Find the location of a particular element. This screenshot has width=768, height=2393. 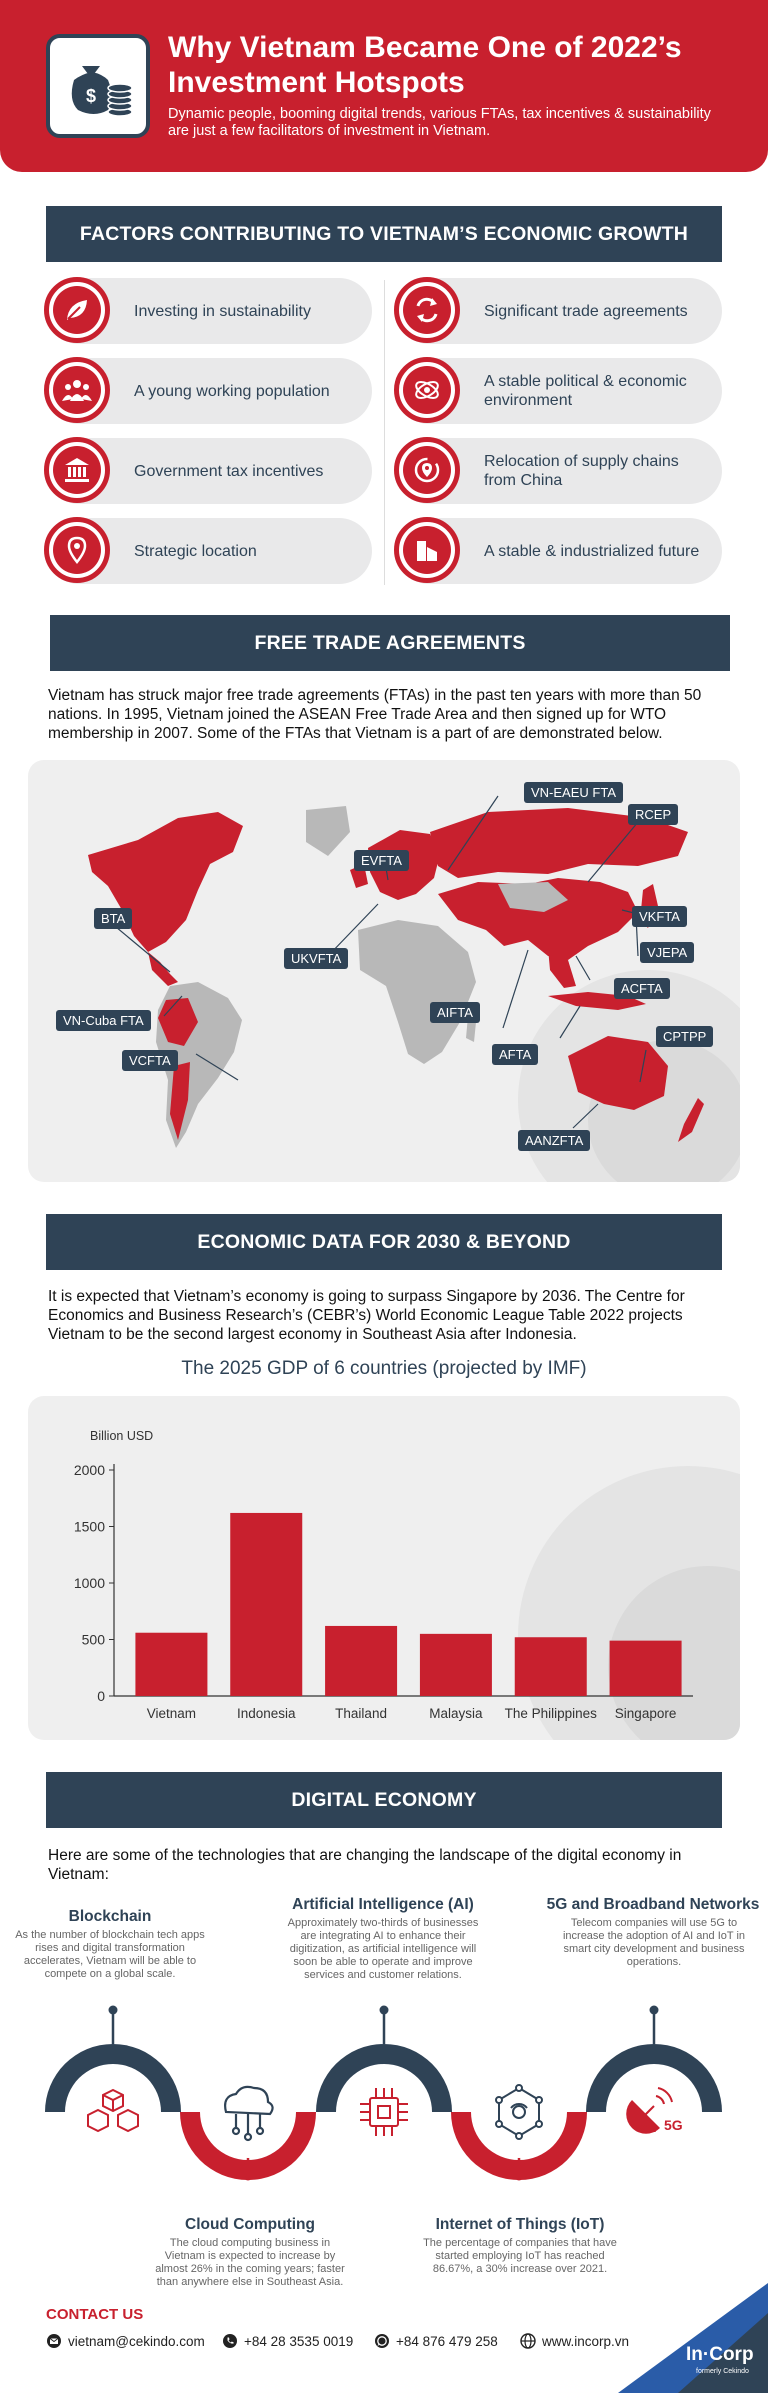

fta-label: RCEP is located at coordinates (653, 814).